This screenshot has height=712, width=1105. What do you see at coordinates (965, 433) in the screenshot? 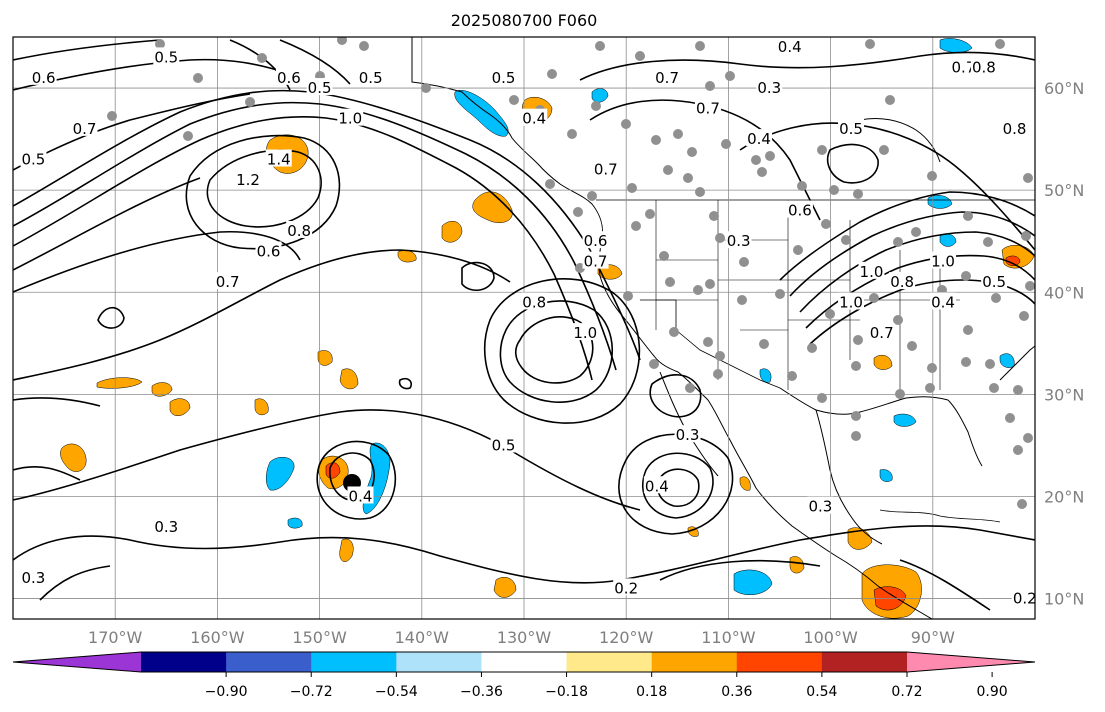
I see `florida-coast` at bounding box center [965, 433].